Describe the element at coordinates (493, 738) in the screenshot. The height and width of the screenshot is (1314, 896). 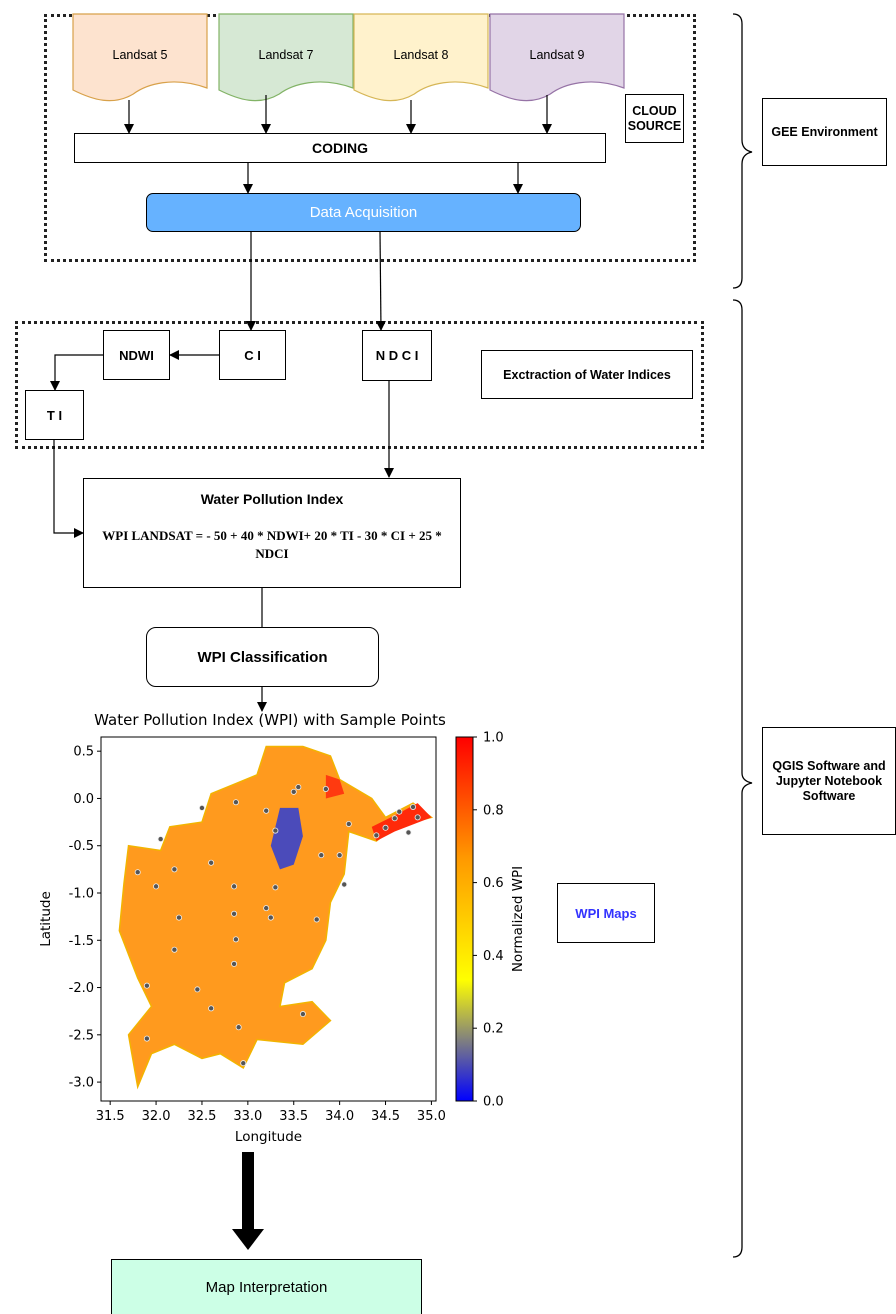
I see `colorbar-tick-label: 1.0` at that location.